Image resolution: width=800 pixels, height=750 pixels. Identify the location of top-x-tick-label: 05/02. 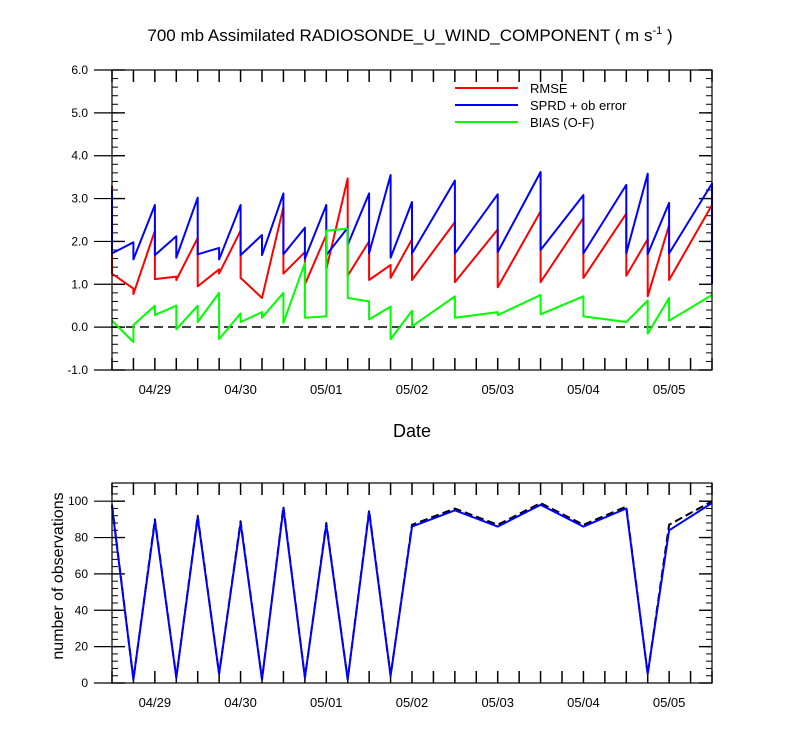
(412, 389).